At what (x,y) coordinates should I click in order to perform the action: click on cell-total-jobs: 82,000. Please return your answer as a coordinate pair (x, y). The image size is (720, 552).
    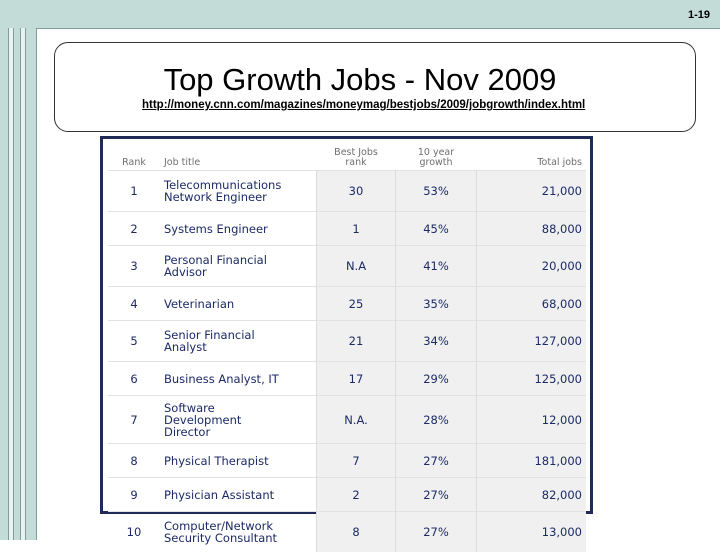
    Looking at the image, I should click on (532, 495).